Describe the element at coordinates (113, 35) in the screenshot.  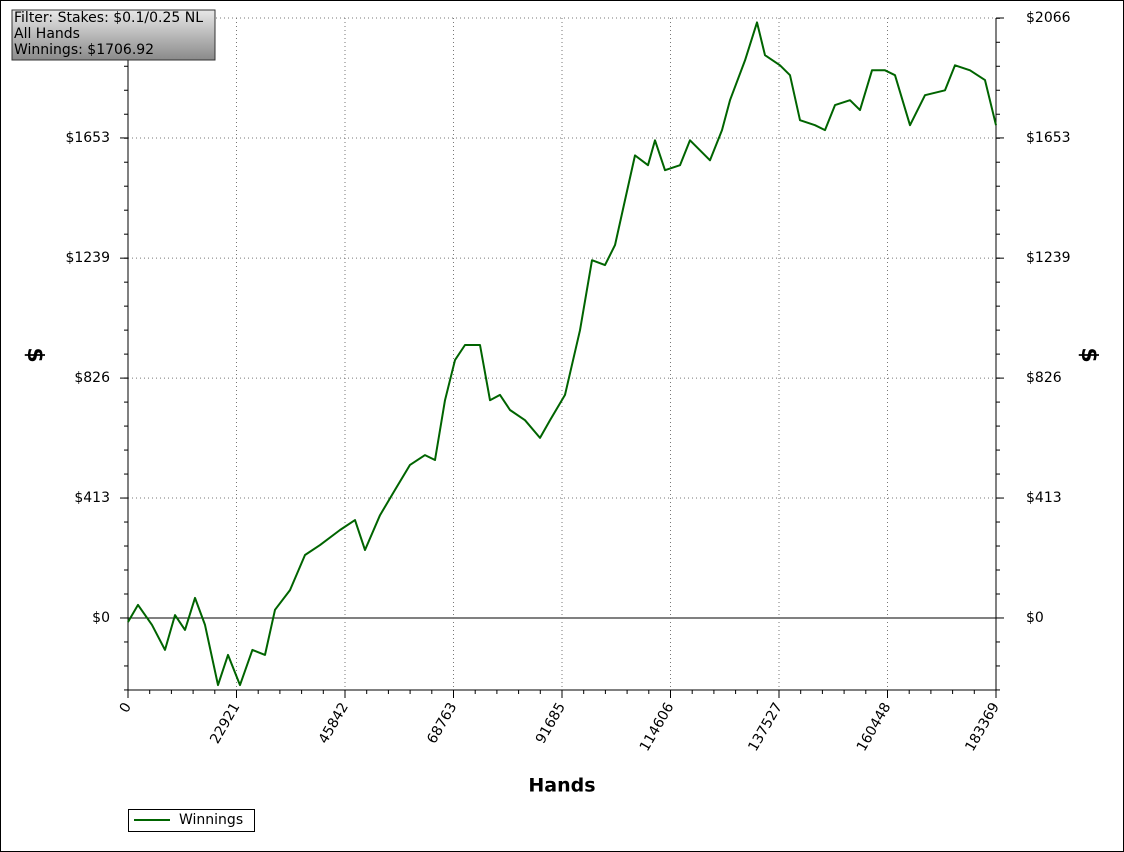
I see `info-box` at that location.